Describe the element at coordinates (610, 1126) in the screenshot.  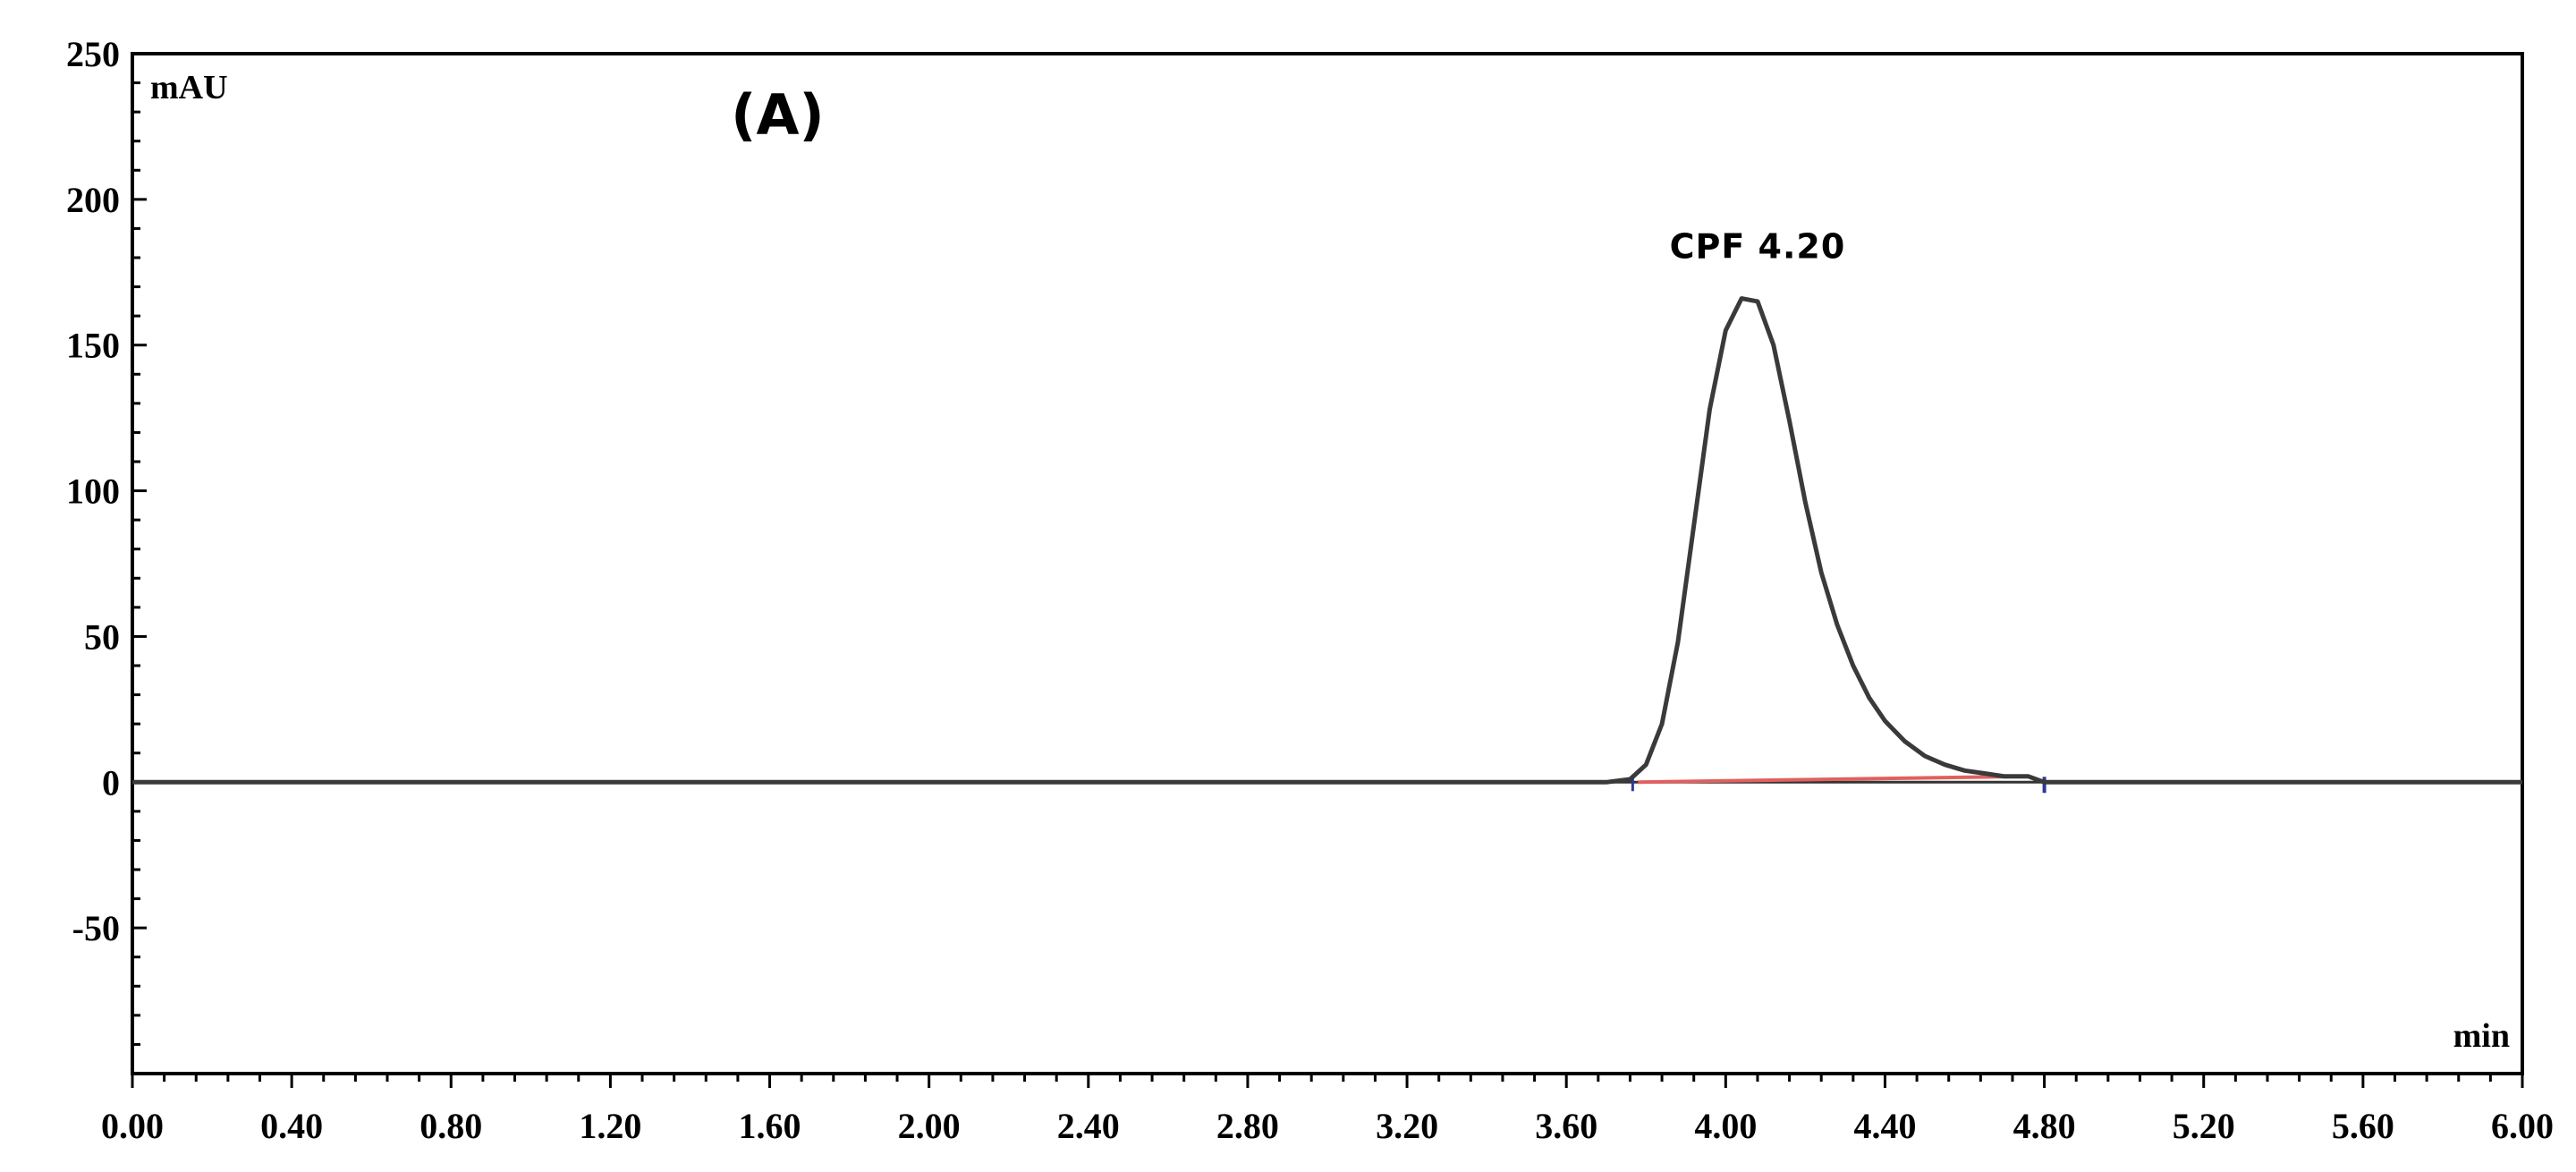
I see `x-tick-label: 1.20` at that location.